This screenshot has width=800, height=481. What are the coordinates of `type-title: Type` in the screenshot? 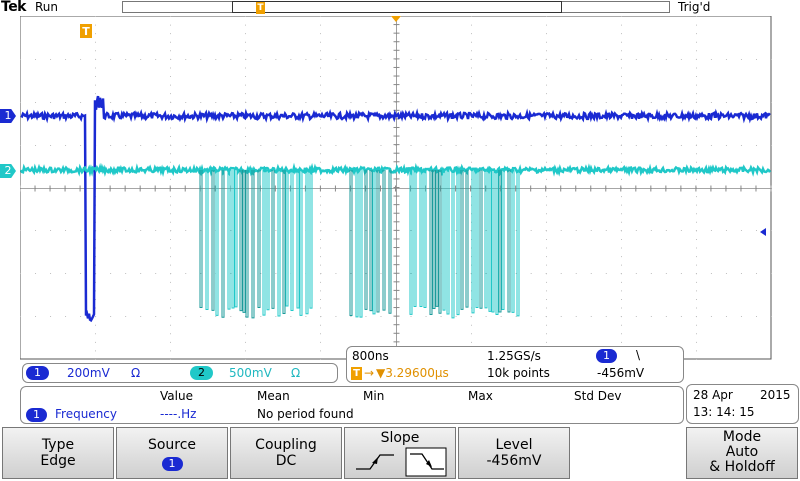 It's located at (58, 445).